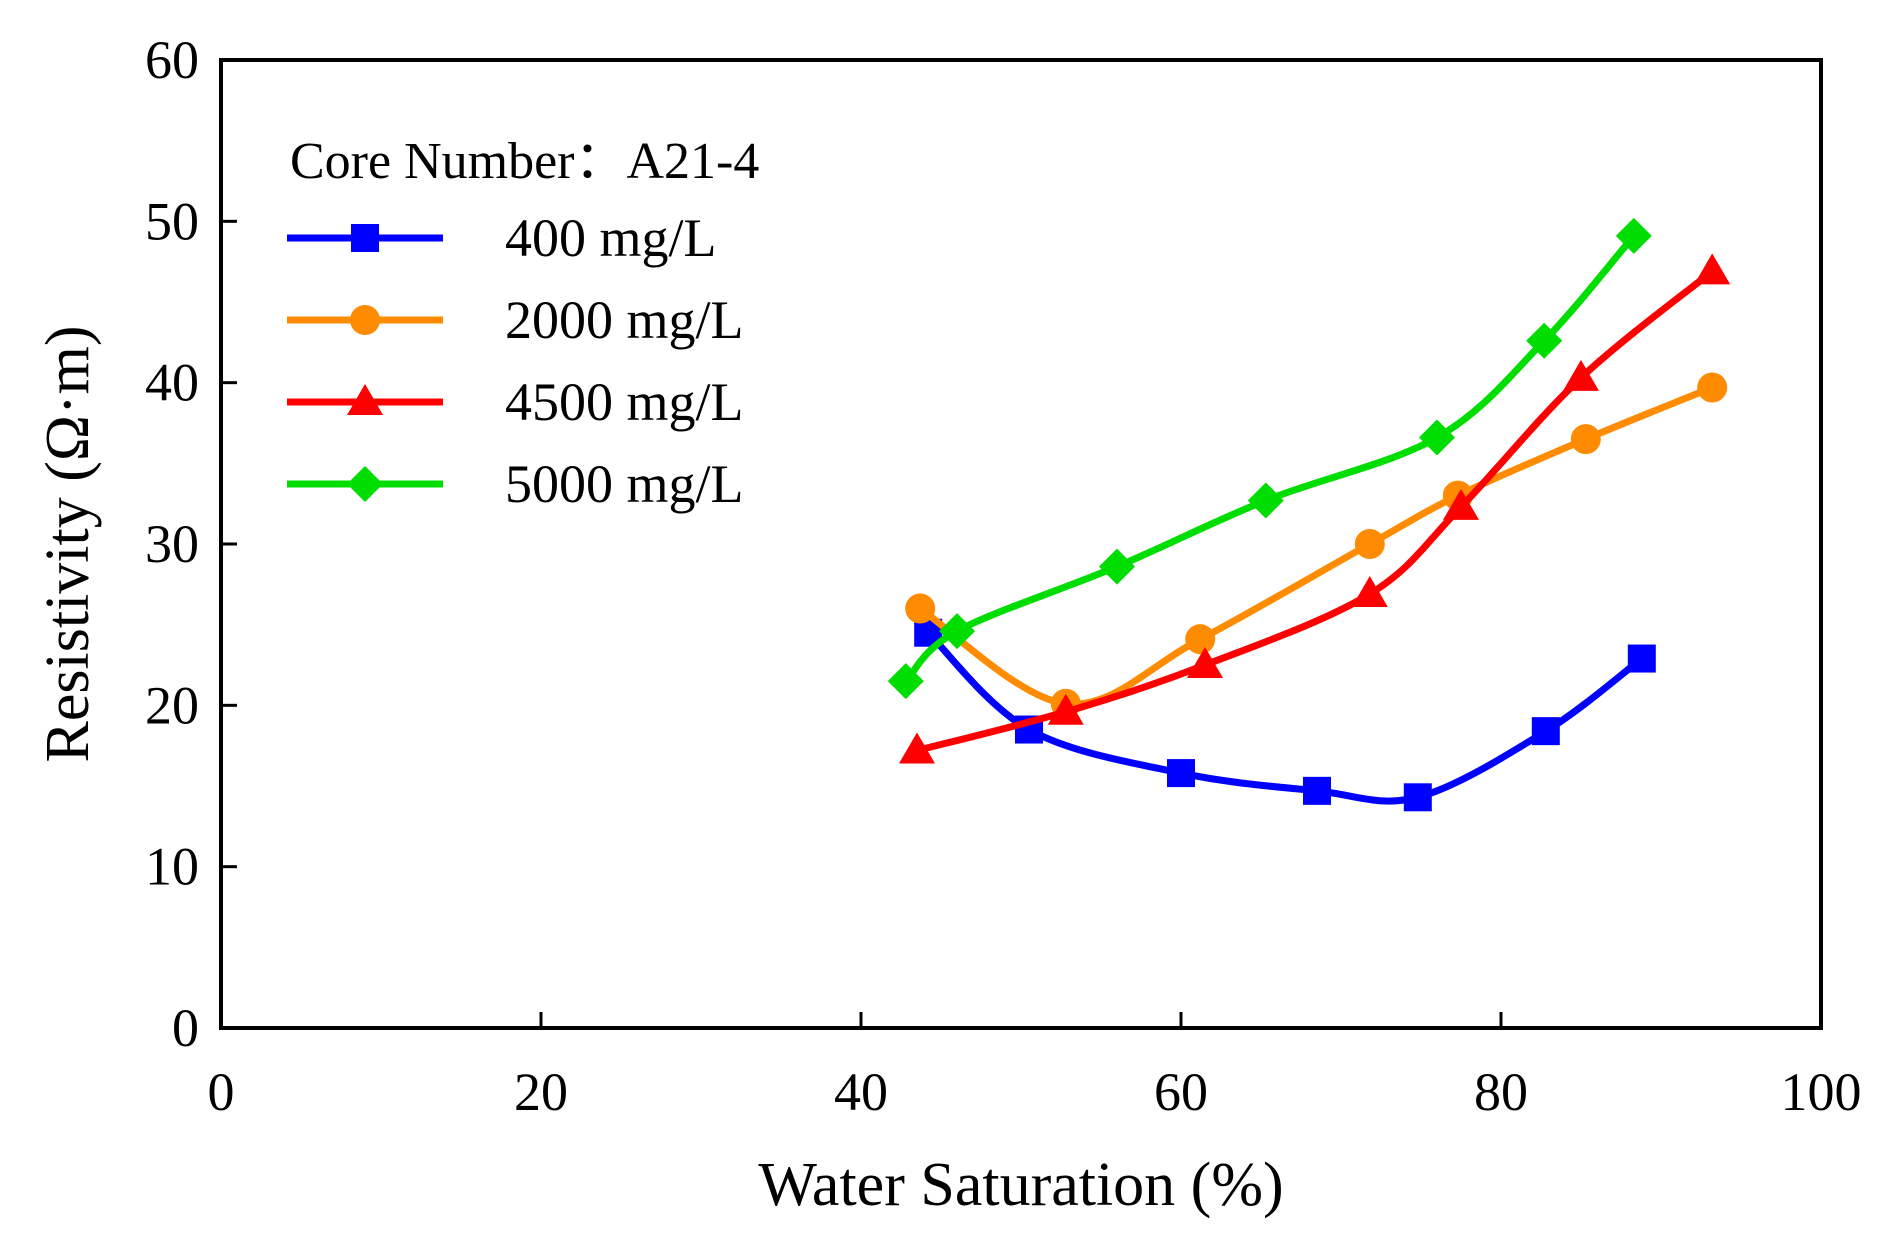 This screenshot has width=1888, height=1255. Describe the element at coordinates (172, 867) in the screenshot. I see `y-tick-label: 10` at that location.